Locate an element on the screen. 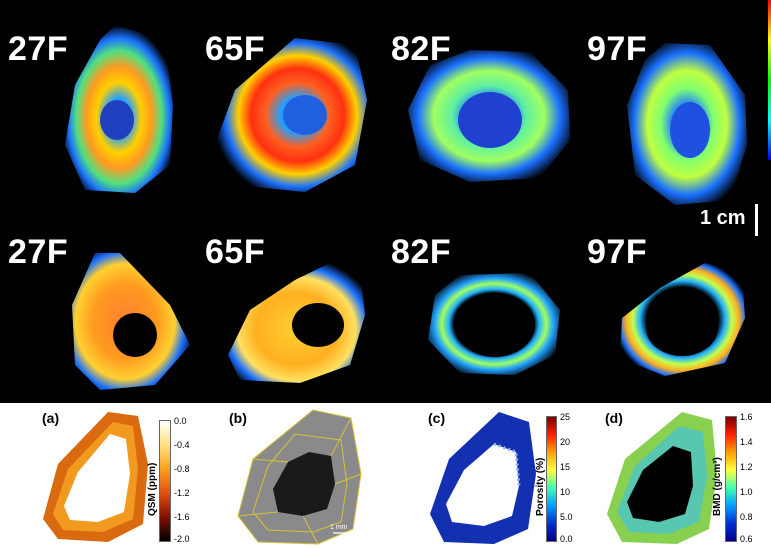 This screenshot has width=771, height=548. scan-row1-97f is located at coordinates (687, 124).